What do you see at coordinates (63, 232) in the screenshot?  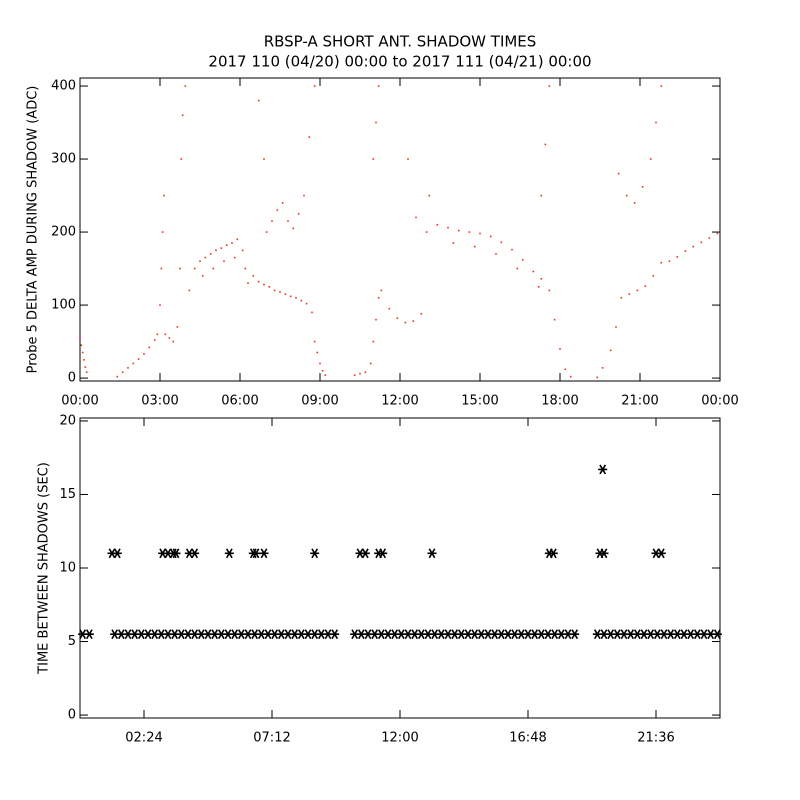 I see `y-tick-label: 200` at bounding box center [63, 232].